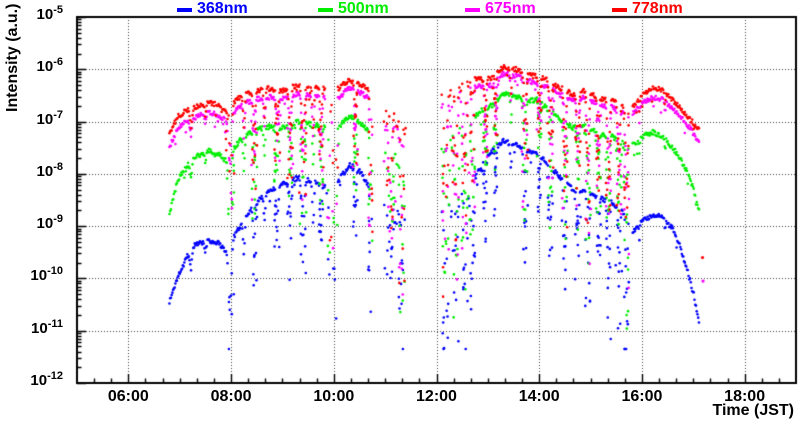 The width and height of the screenshot is (800, 427). What do you see at coordinates (510, 8) in the screenshot?
I see `legend-label: 675nm` at bounding box center [510, 8].